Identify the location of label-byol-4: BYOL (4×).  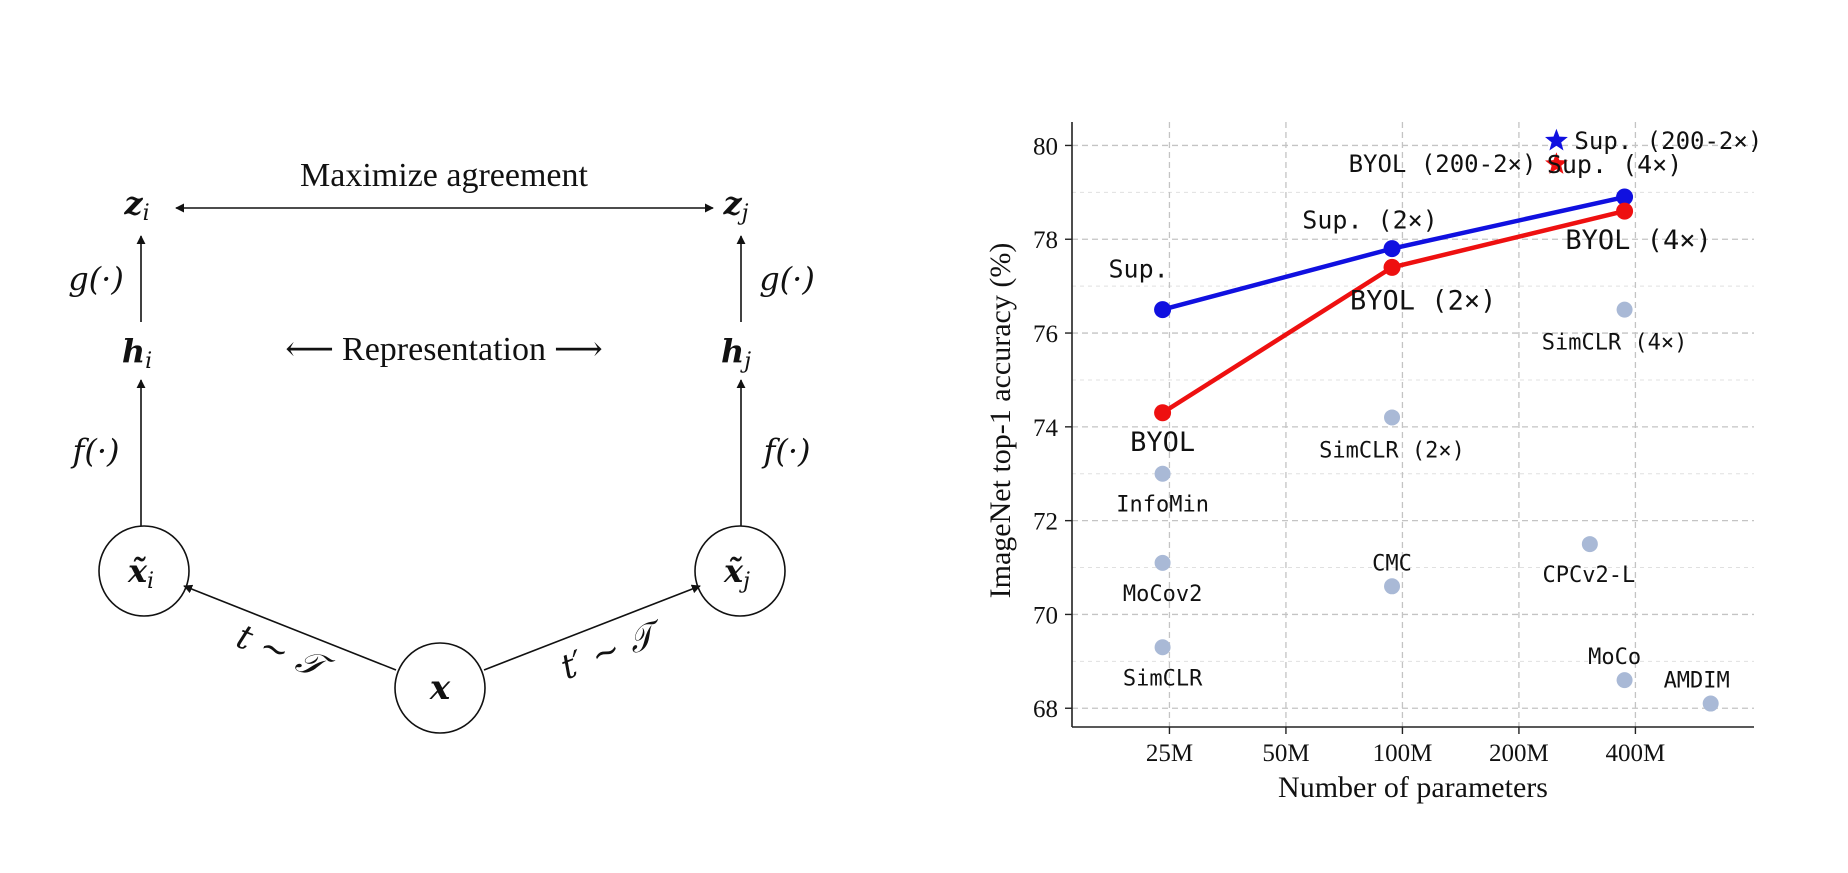
(1638, 240).